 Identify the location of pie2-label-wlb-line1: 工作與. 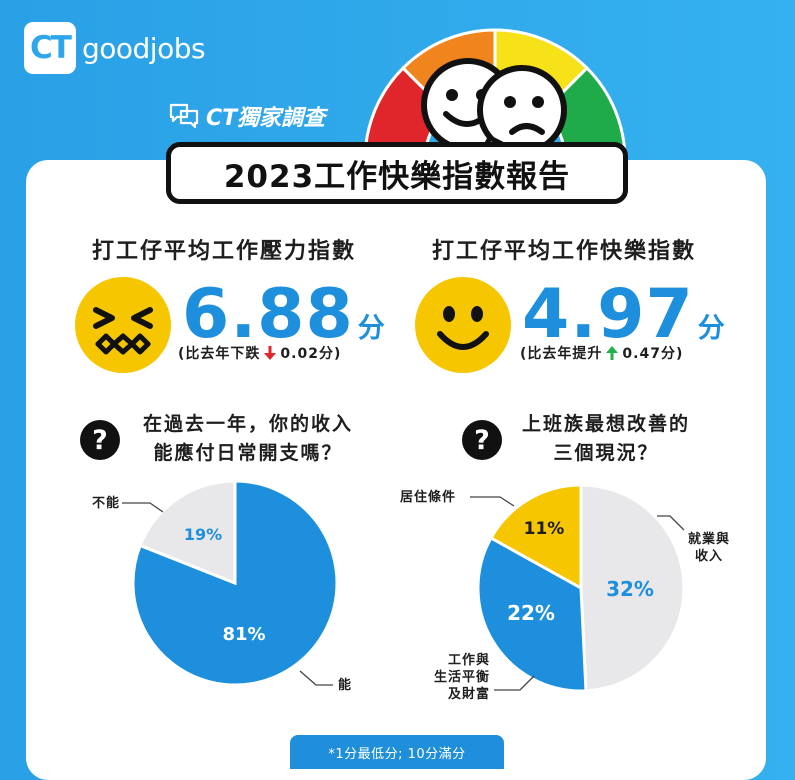
(468, 660).